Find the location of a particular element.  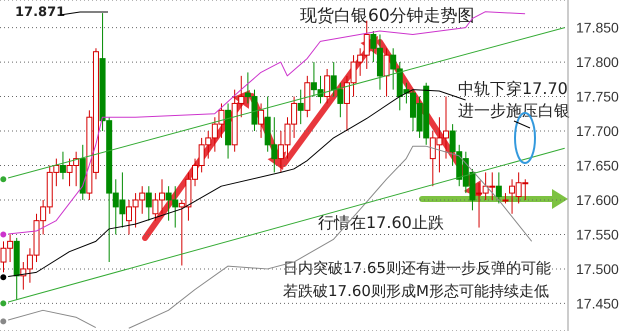

y-tick-label: 17.800 is located at coordinates (598, 62).